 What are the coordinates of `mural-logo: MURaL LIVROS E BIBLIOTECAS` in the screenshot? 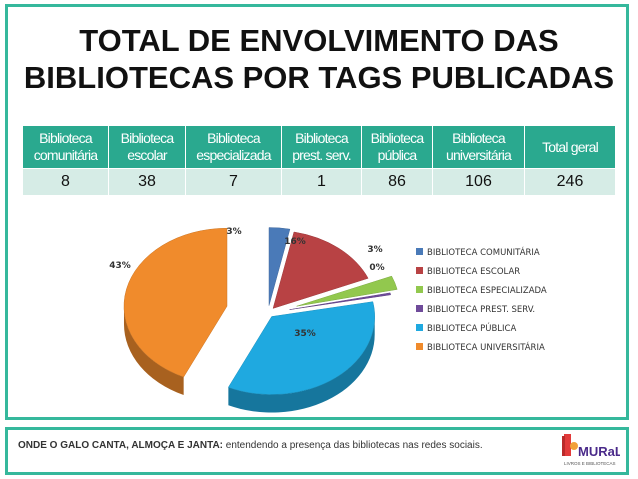 It's located at (591, 450).